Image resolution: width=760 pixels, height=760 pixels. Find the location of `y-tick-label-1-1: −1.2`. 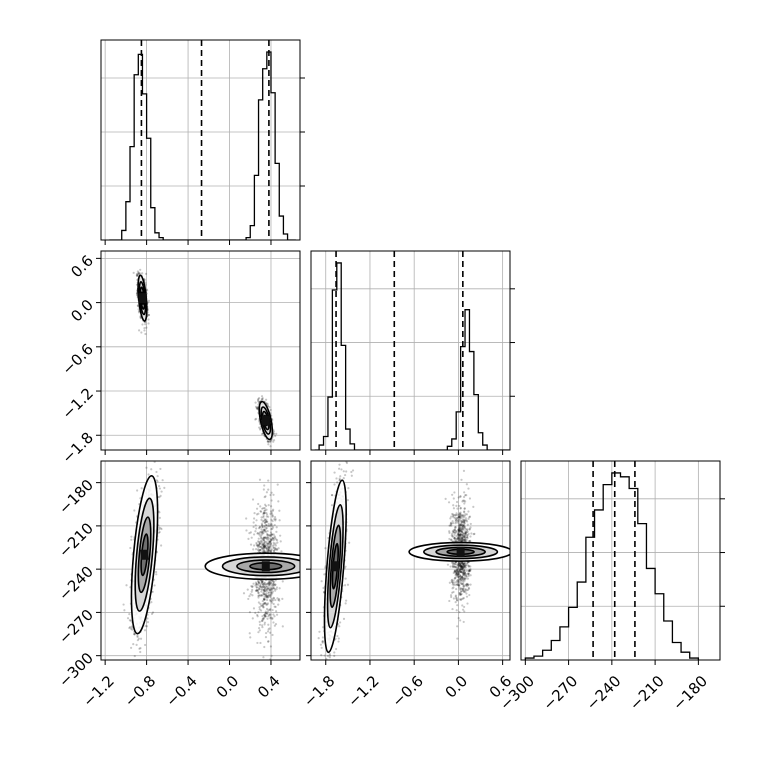

y-tick-label-1-1: −1.2 is located at coordinates (78, 403).